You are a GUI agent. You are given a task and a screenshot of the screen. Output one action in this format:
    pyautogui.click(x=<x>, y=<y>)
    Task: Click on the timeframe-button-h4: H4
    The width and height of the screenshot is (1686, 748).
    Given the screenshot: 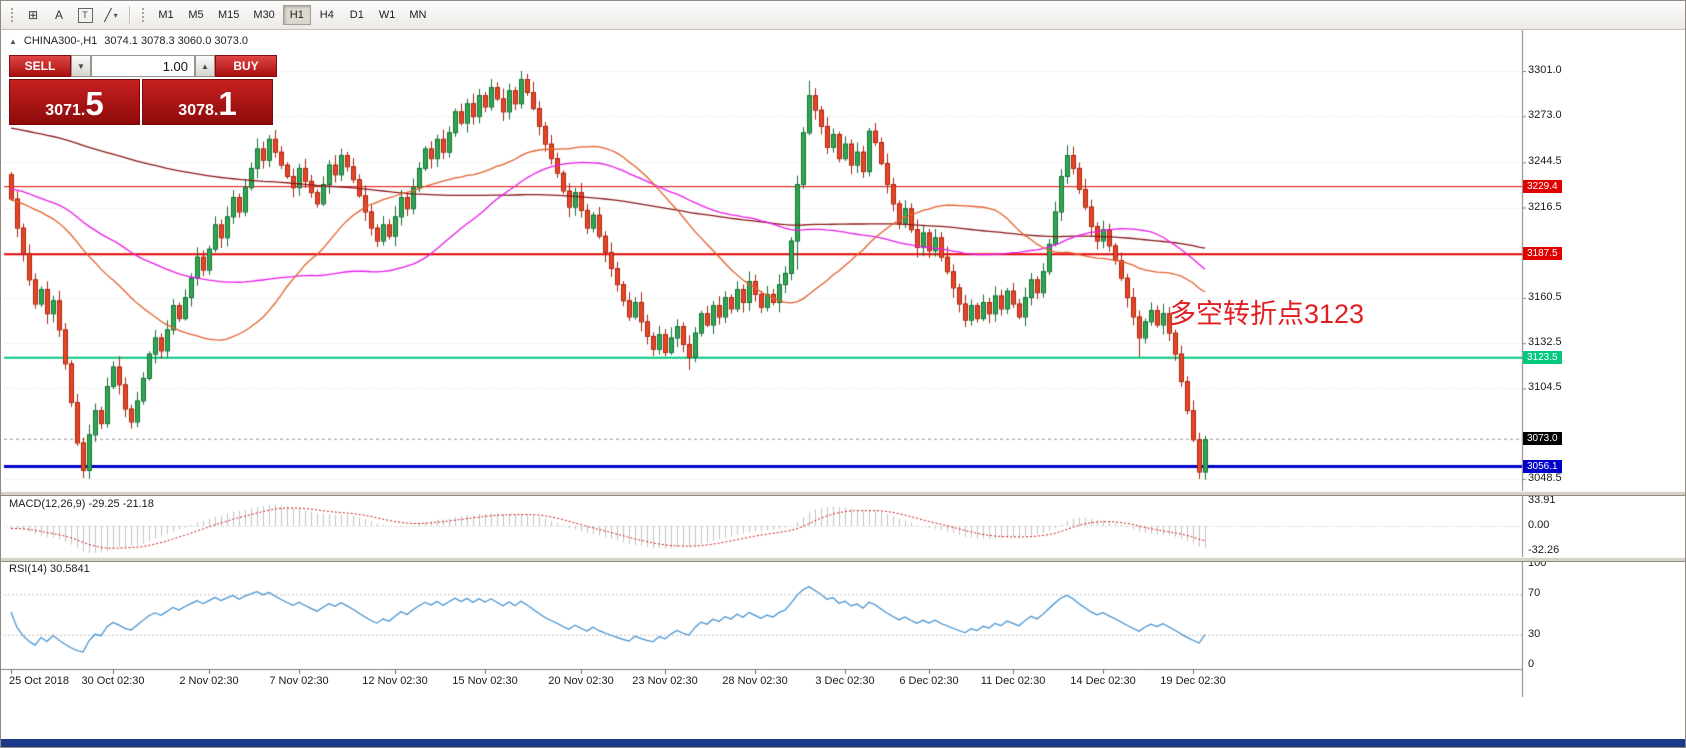 What is the action you would take?
    pyautogui.click(x=327, y=15)
    